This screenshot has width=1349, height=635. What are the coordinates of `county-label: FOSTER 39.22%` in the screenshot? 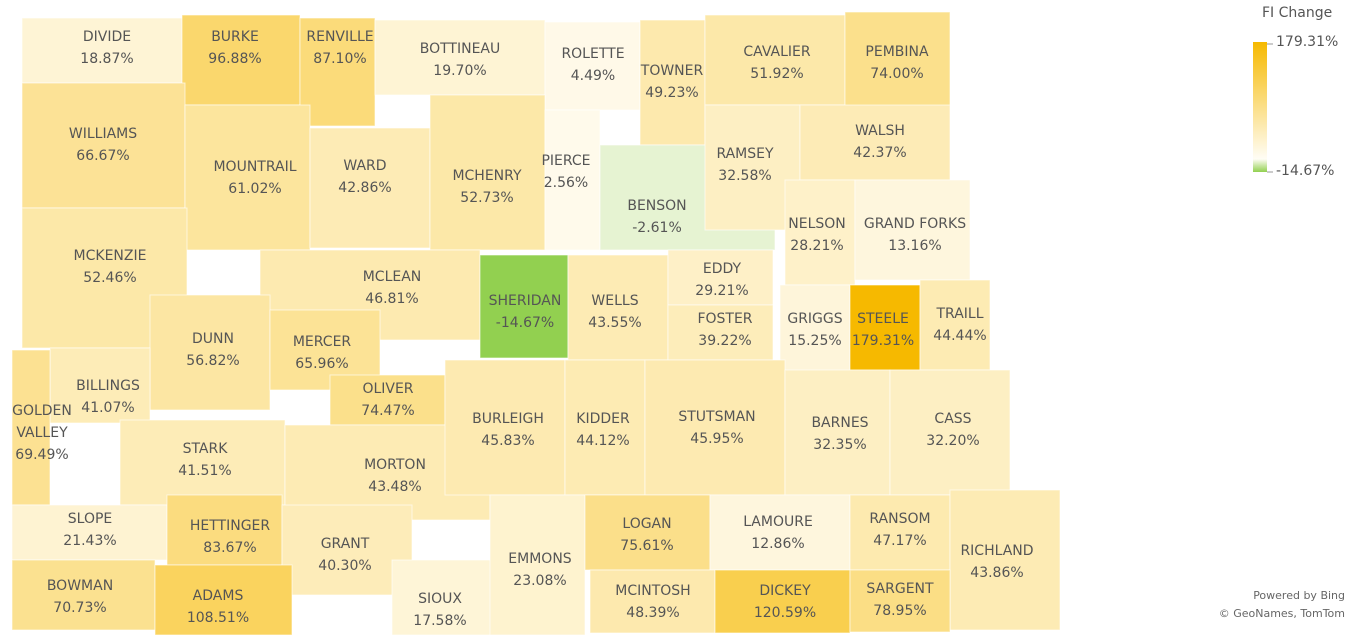 It's located at (725, 330).